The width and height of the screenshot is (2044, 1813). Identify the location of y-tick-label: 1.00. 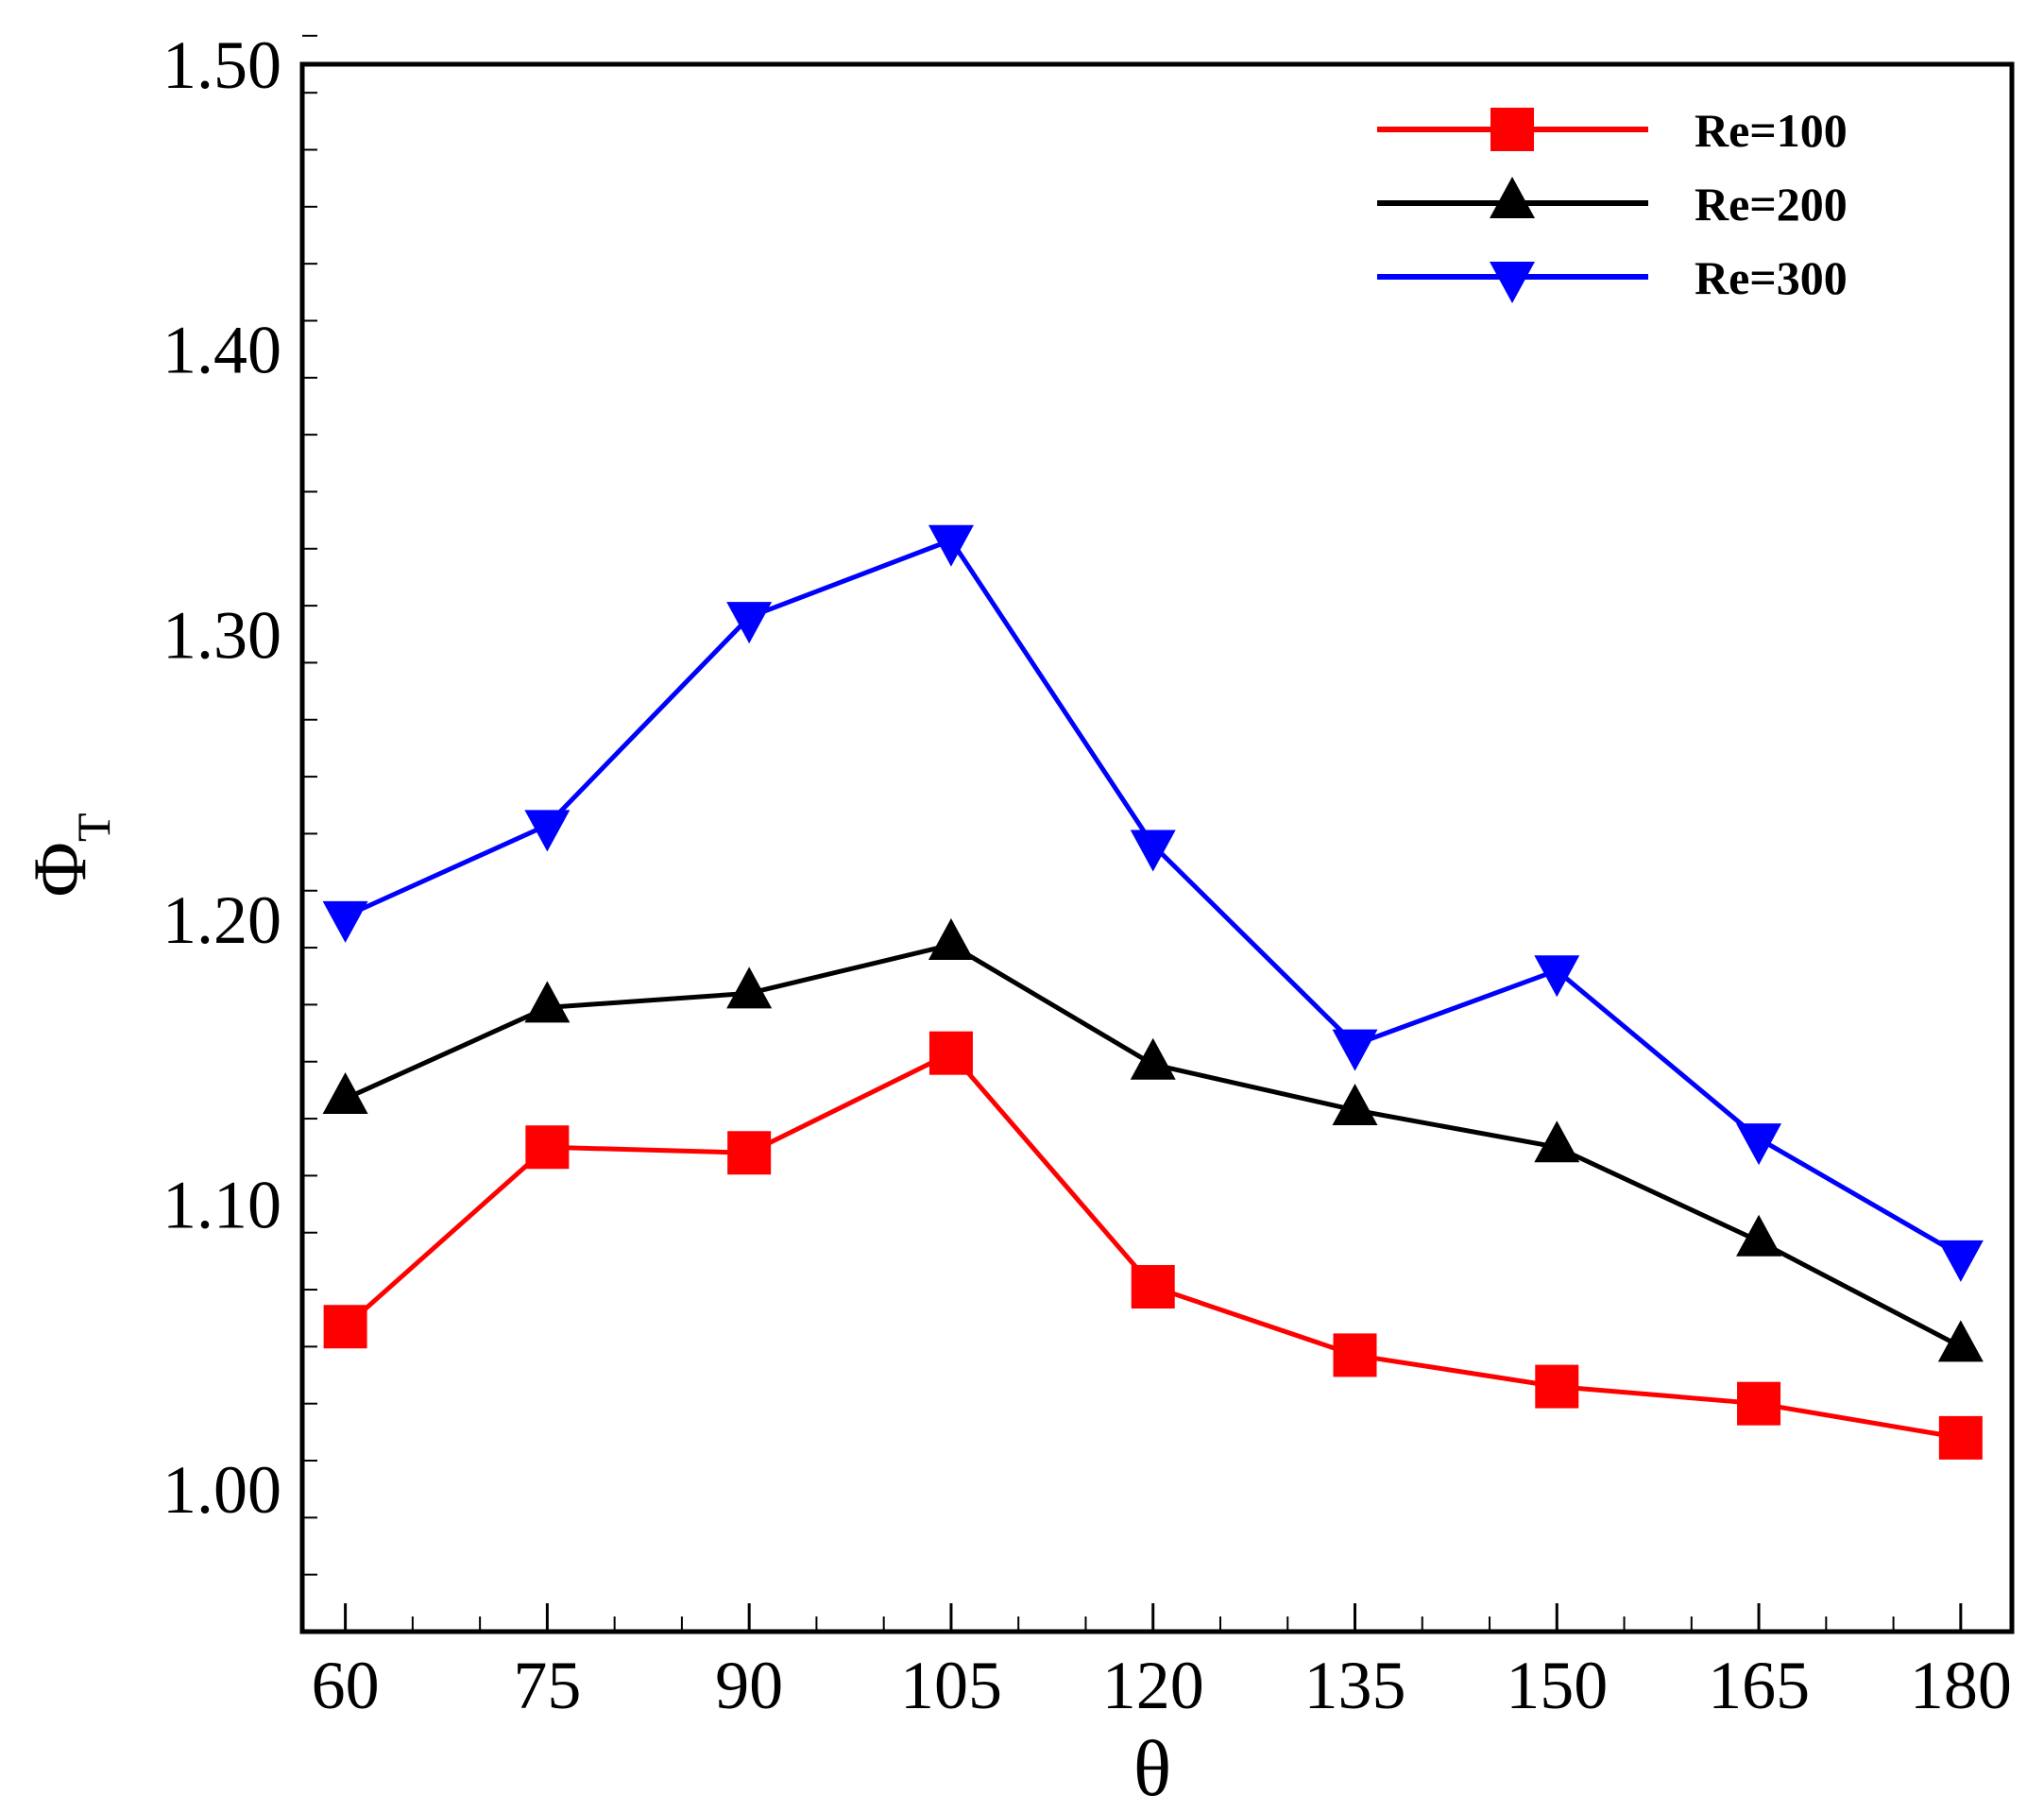
(222, 1490).